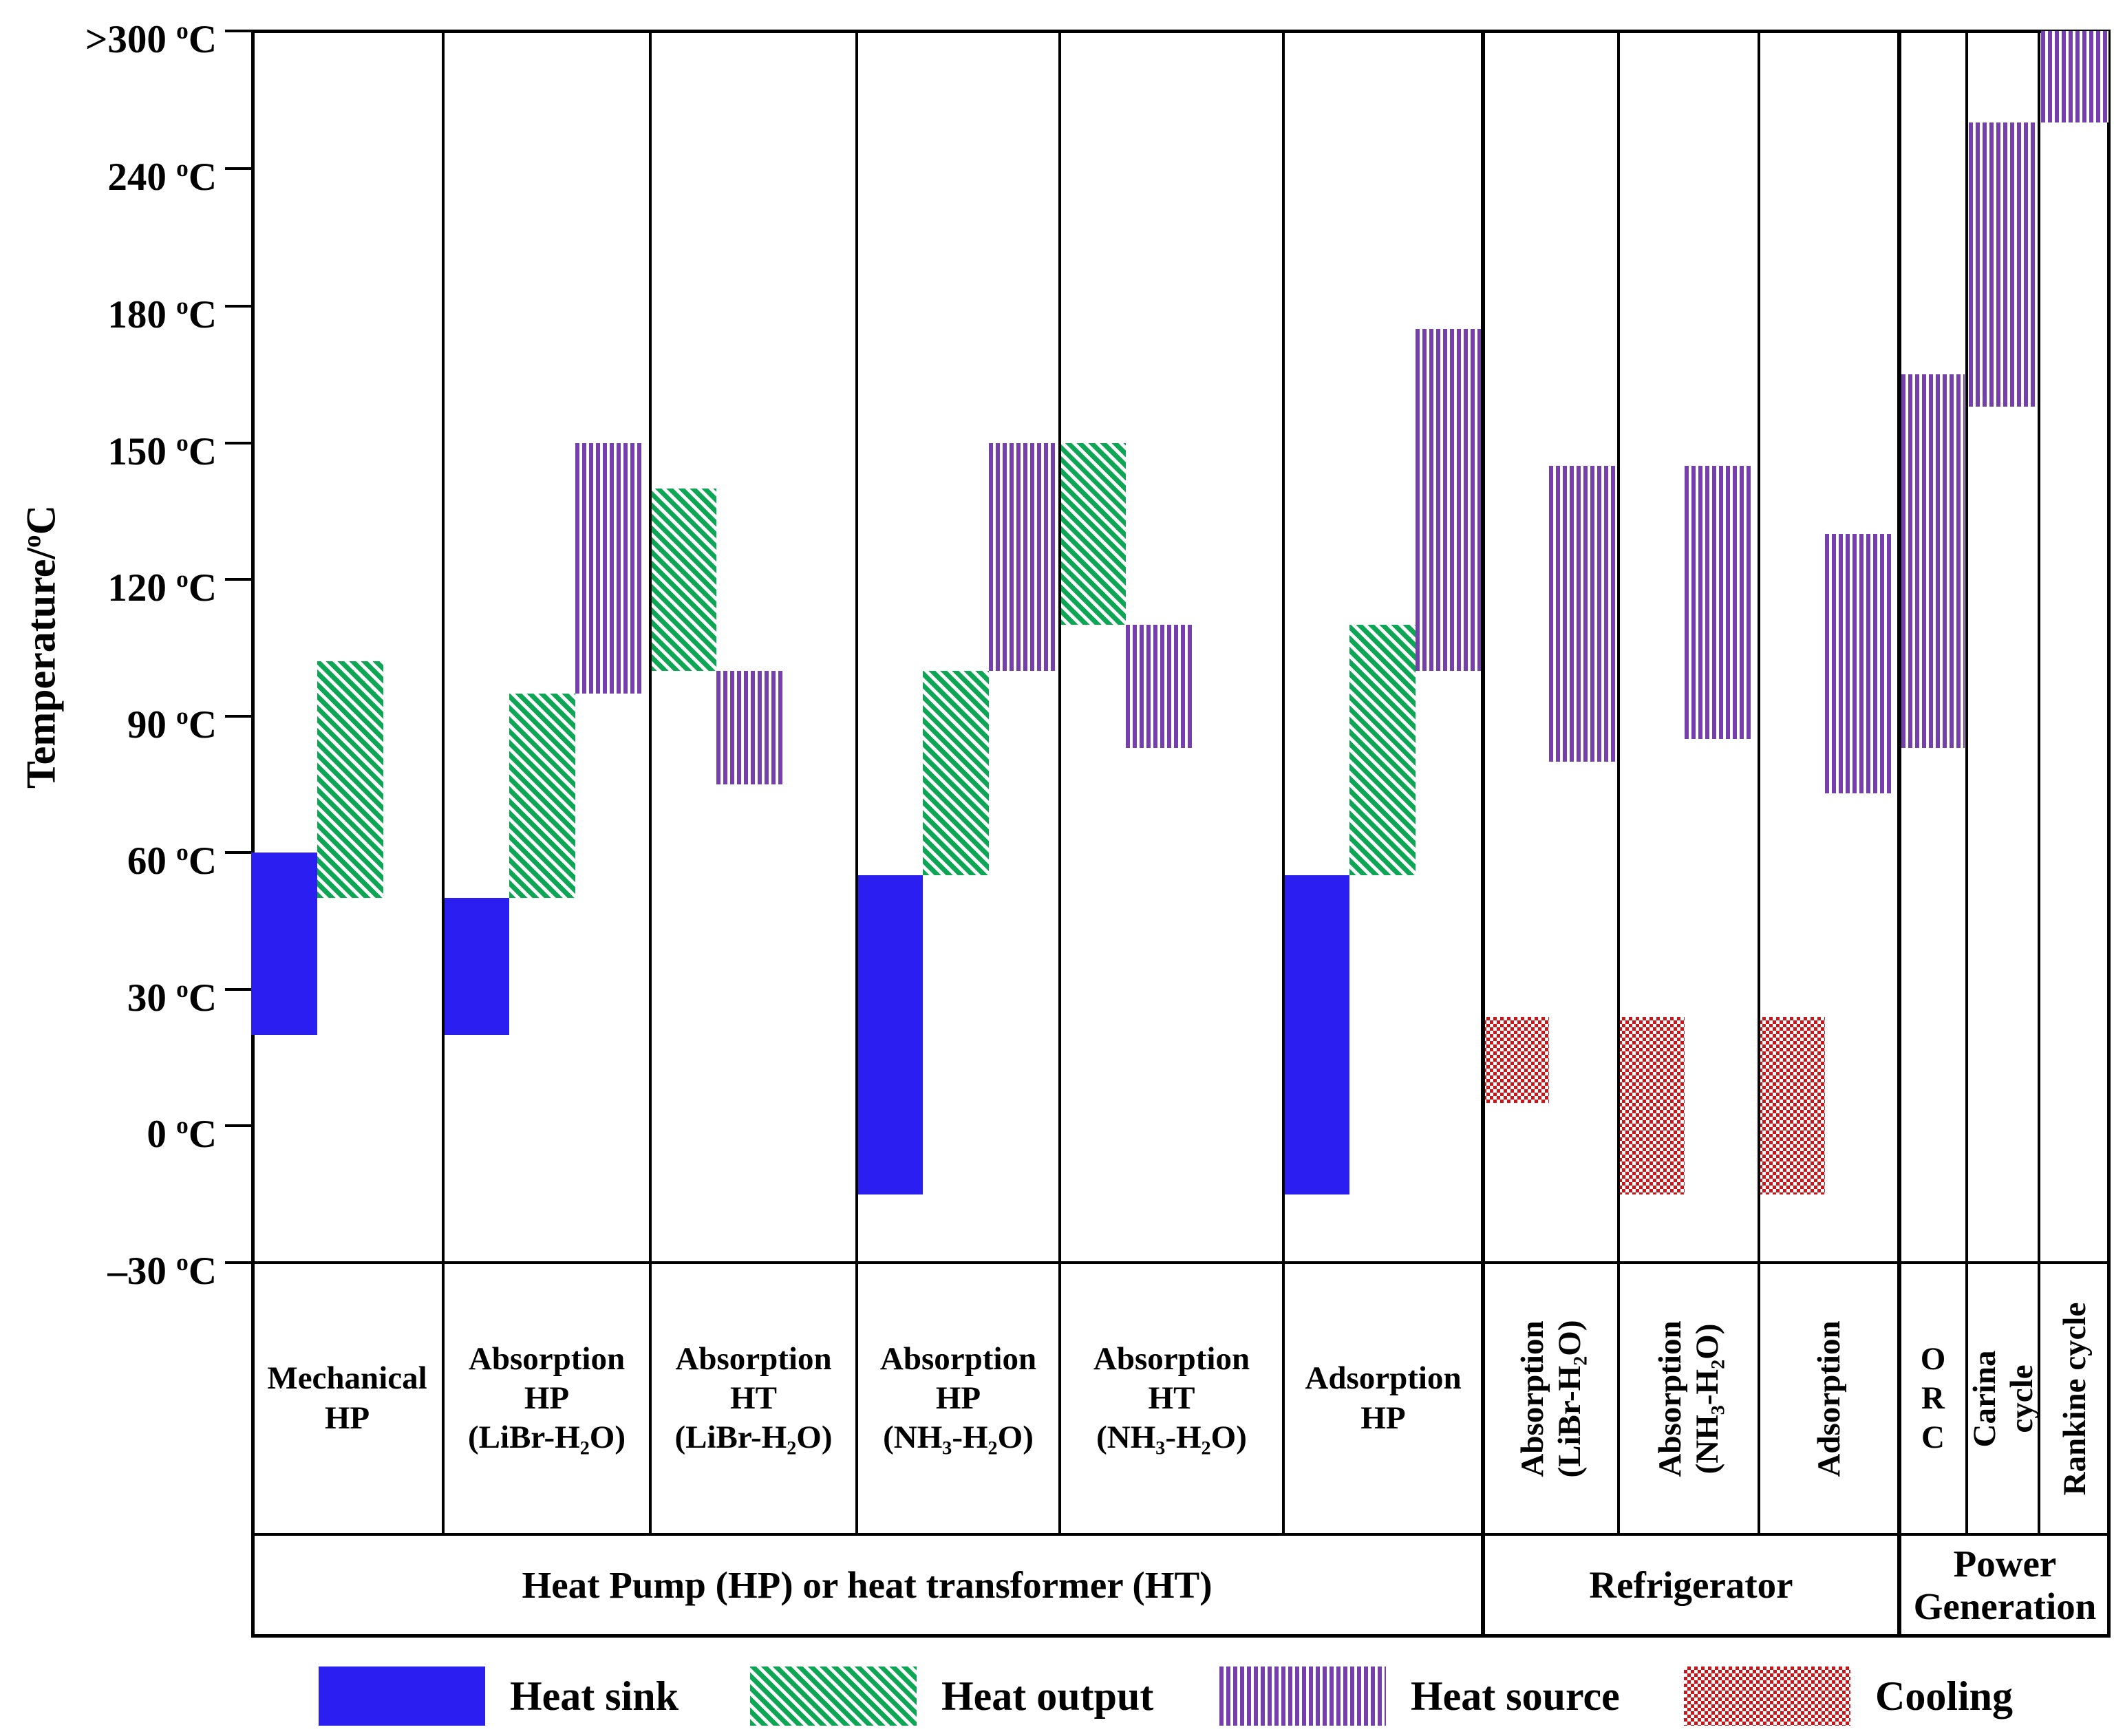 Image resolution: width=2125 pixels, height=1736 pixels. What do you see at coordinates (833, 1697) in the screenshot?
I see `legend-swatch-heat-output` at bounding box center [833, 1697].